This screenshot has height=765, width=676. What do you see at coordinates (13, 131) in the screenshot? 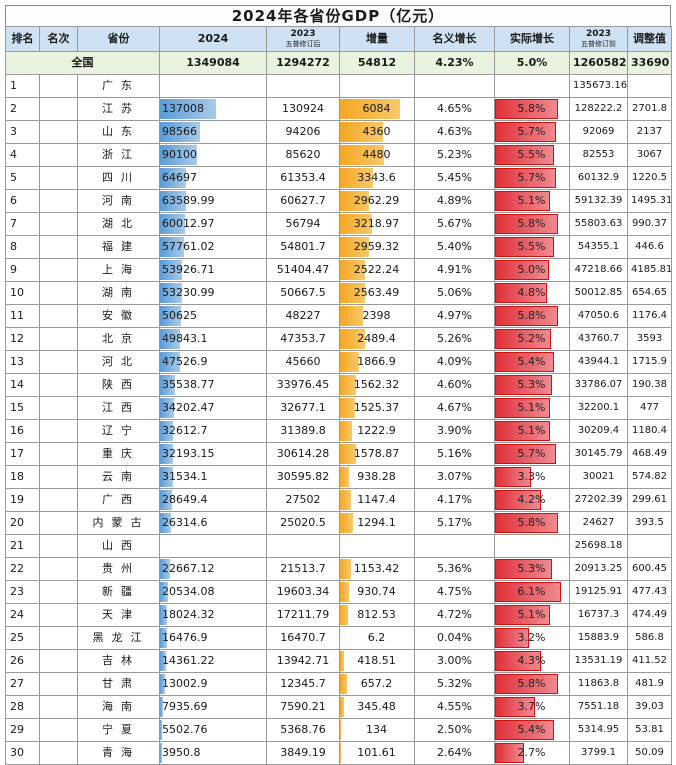
I see `rank-value: 3` at bounding box center [13, 131].